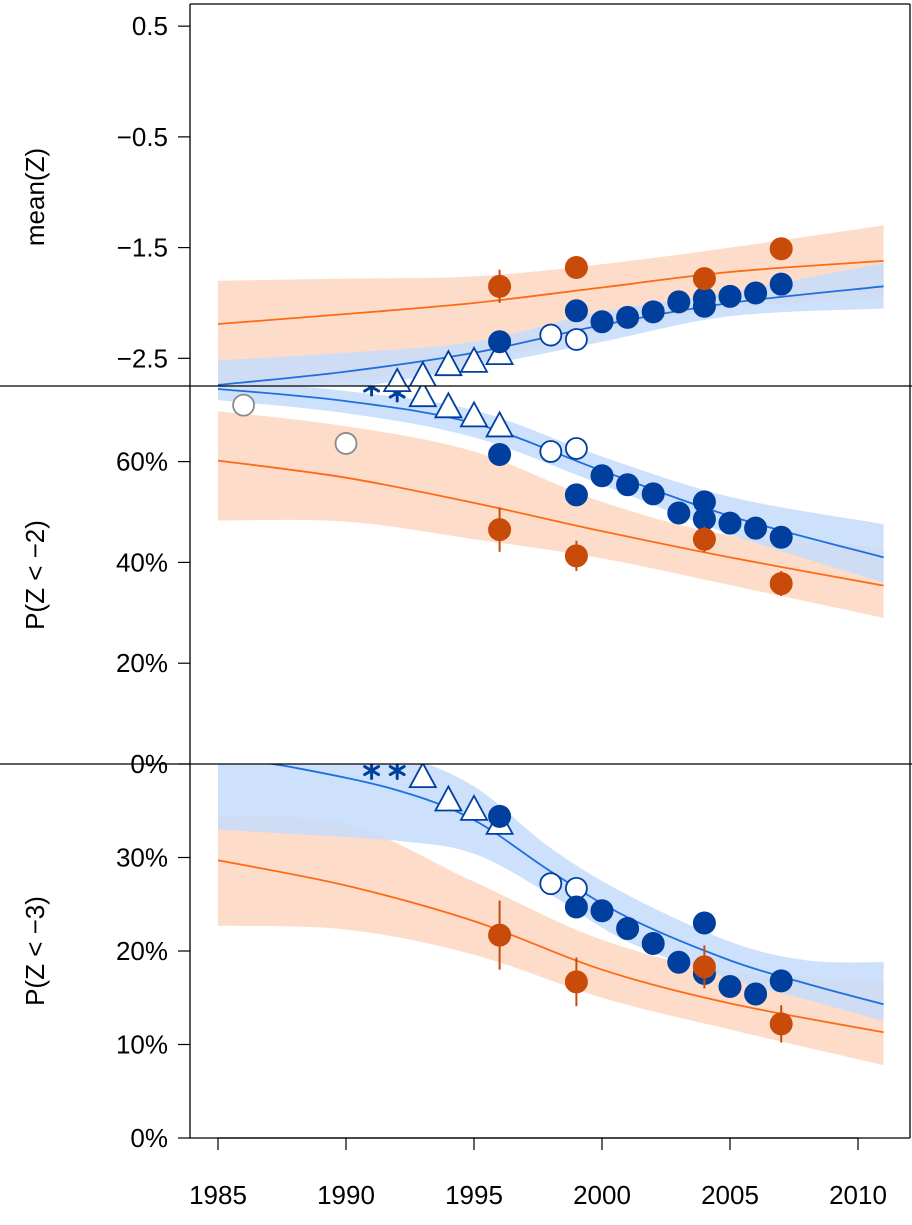 This screenshot has height=1225, width=912. What do you see at coordinates (142, 1045) in the screenshot?
I see `y-tick-label: 10%` at bounding box center [142, 1045].